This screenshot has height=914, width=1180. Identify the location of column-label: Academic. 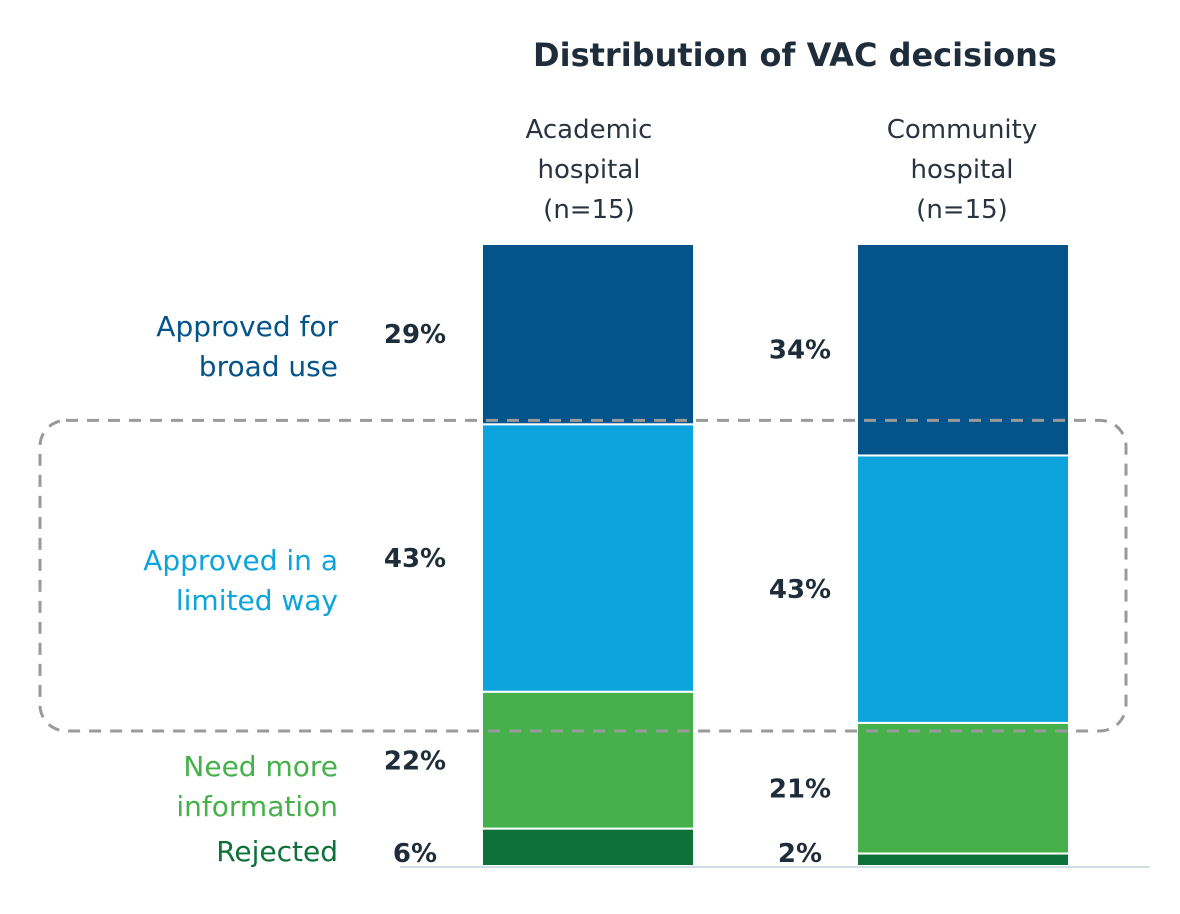
(589, 130).